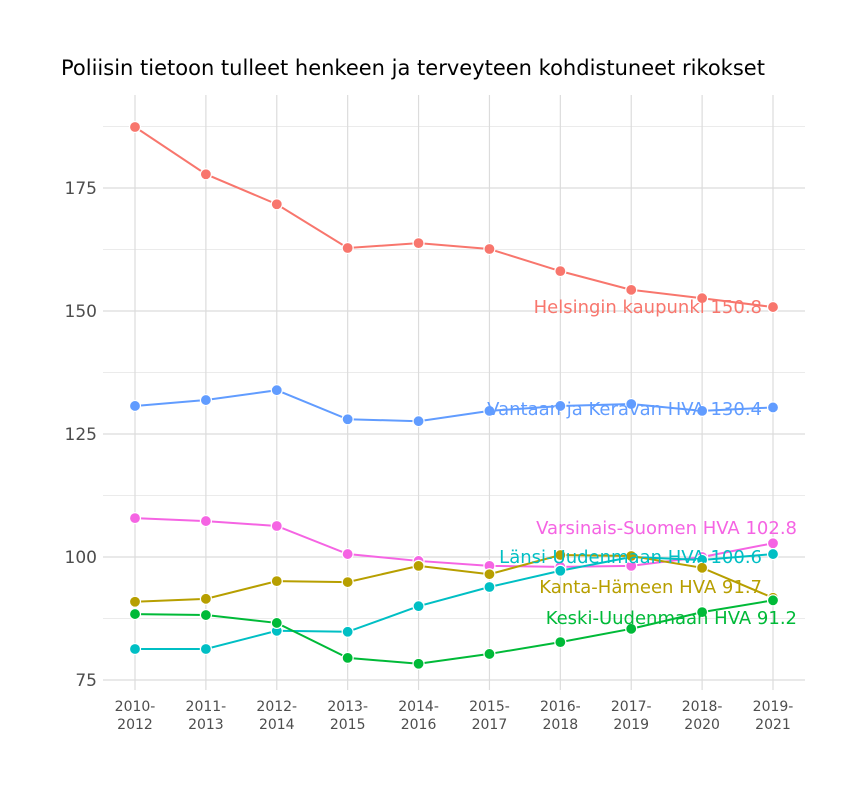 This screenshot has height=792, width=864. What do you see at coordinates (81, 312) in the screenshot?
I see `y-tick-label: 150` at bounding box center [81, 312].